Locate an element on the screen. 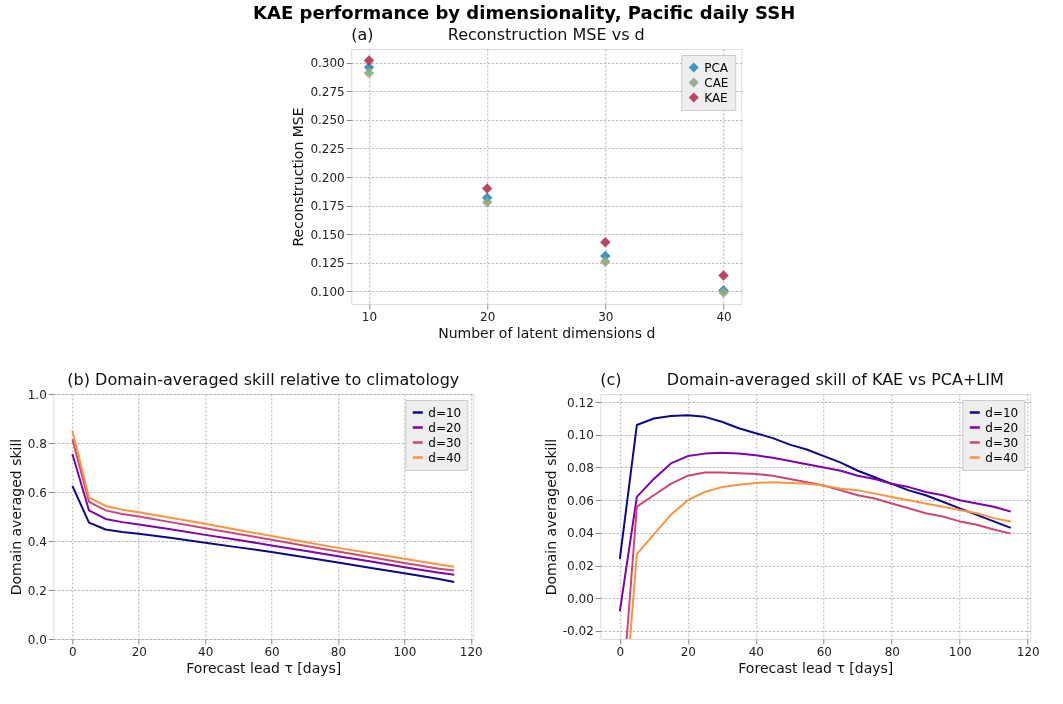  y-axis-title: Reconstruction MSE is located at coordinates (298, 177).